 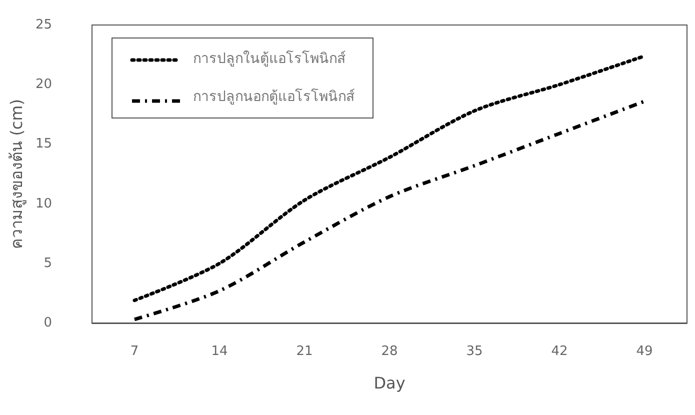 What do you see at coordinates (219, 351) in the screenshot?
I see `x-tick-label: 14` at bounding box center [219, 351].